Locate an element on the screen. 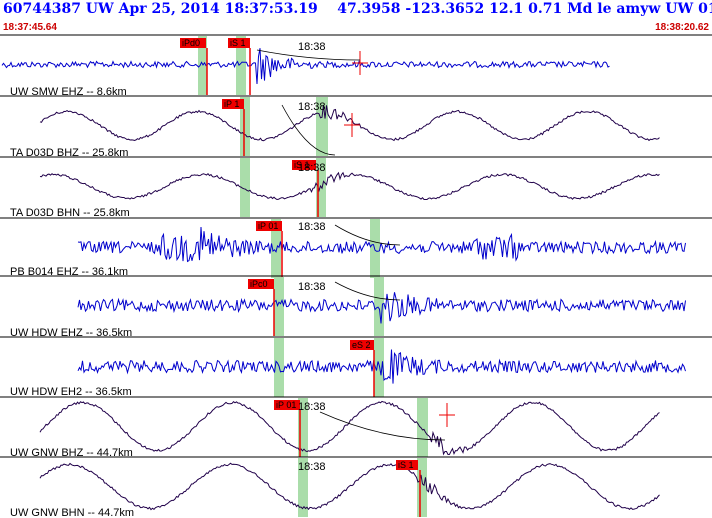  pick-phase-label: eS 2 is located at coordinates (361, 345).